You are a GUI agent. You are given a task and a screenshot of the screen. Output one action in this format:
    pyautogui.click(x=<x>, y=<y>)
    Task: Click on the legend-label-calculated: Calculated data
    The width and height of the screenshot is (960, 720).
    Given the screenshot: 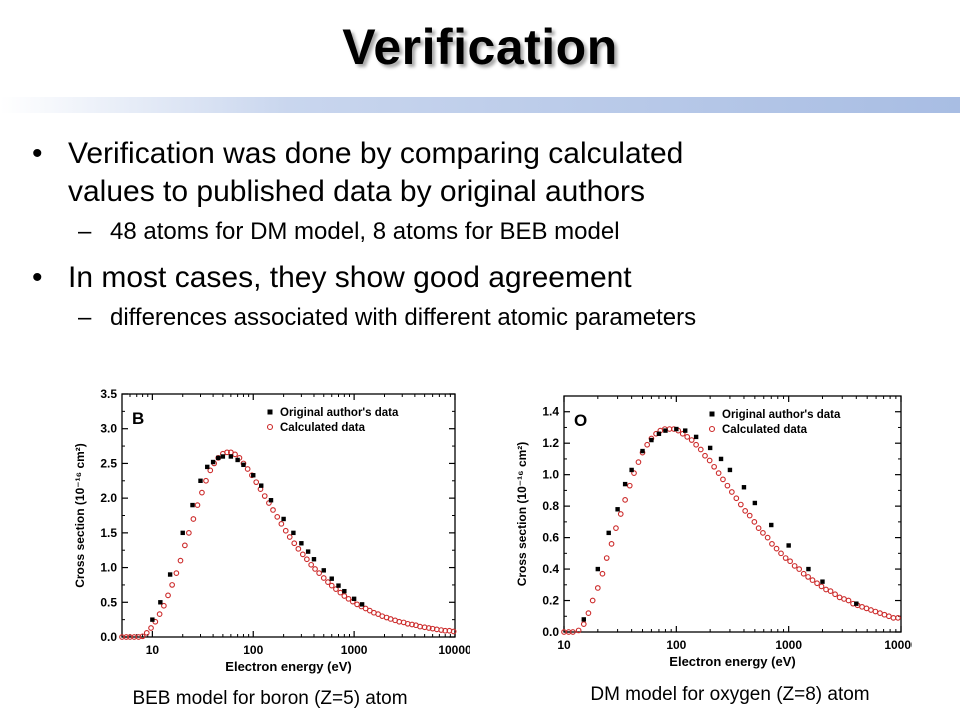 What is the action you would take?
    pyautogui.click(x=765, y=430)
    